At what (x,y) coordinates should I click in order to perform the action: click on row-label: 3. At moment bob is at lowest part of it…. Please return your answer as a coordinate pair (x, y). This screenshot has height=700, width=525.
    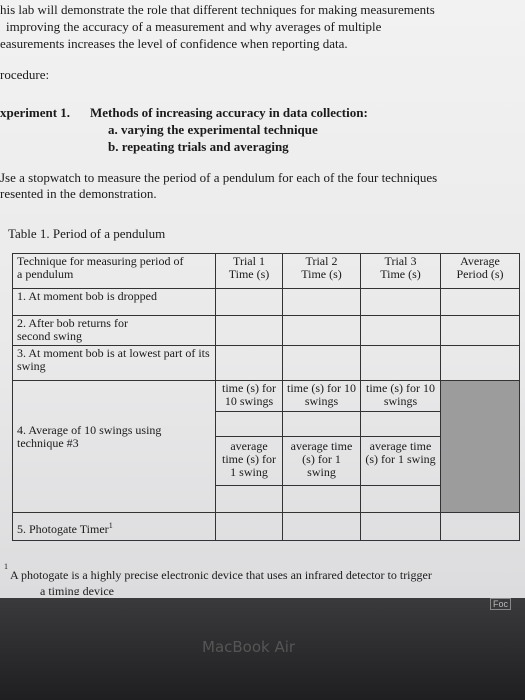
    Looking at the image, I should click on (114, 363).